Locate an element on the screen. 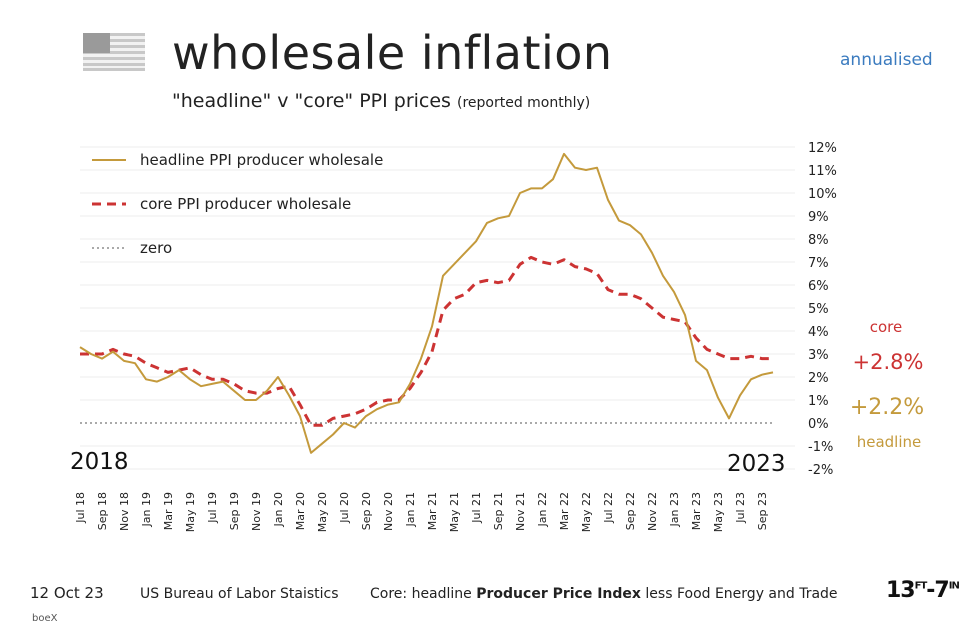  legend-core-label: core PPI producer wholesale is located at coordinates (245, 204).